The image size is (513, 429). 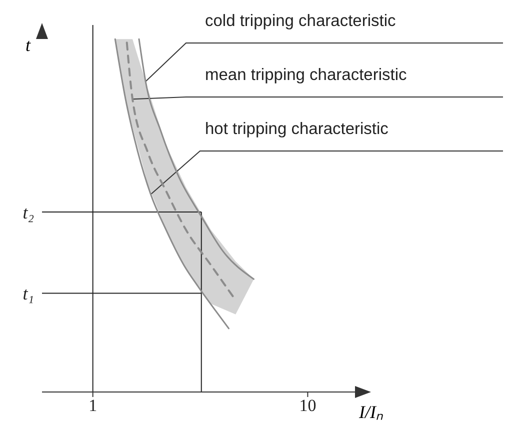 I want to click on x-tick-label: 10, so click(x=307, y=406).